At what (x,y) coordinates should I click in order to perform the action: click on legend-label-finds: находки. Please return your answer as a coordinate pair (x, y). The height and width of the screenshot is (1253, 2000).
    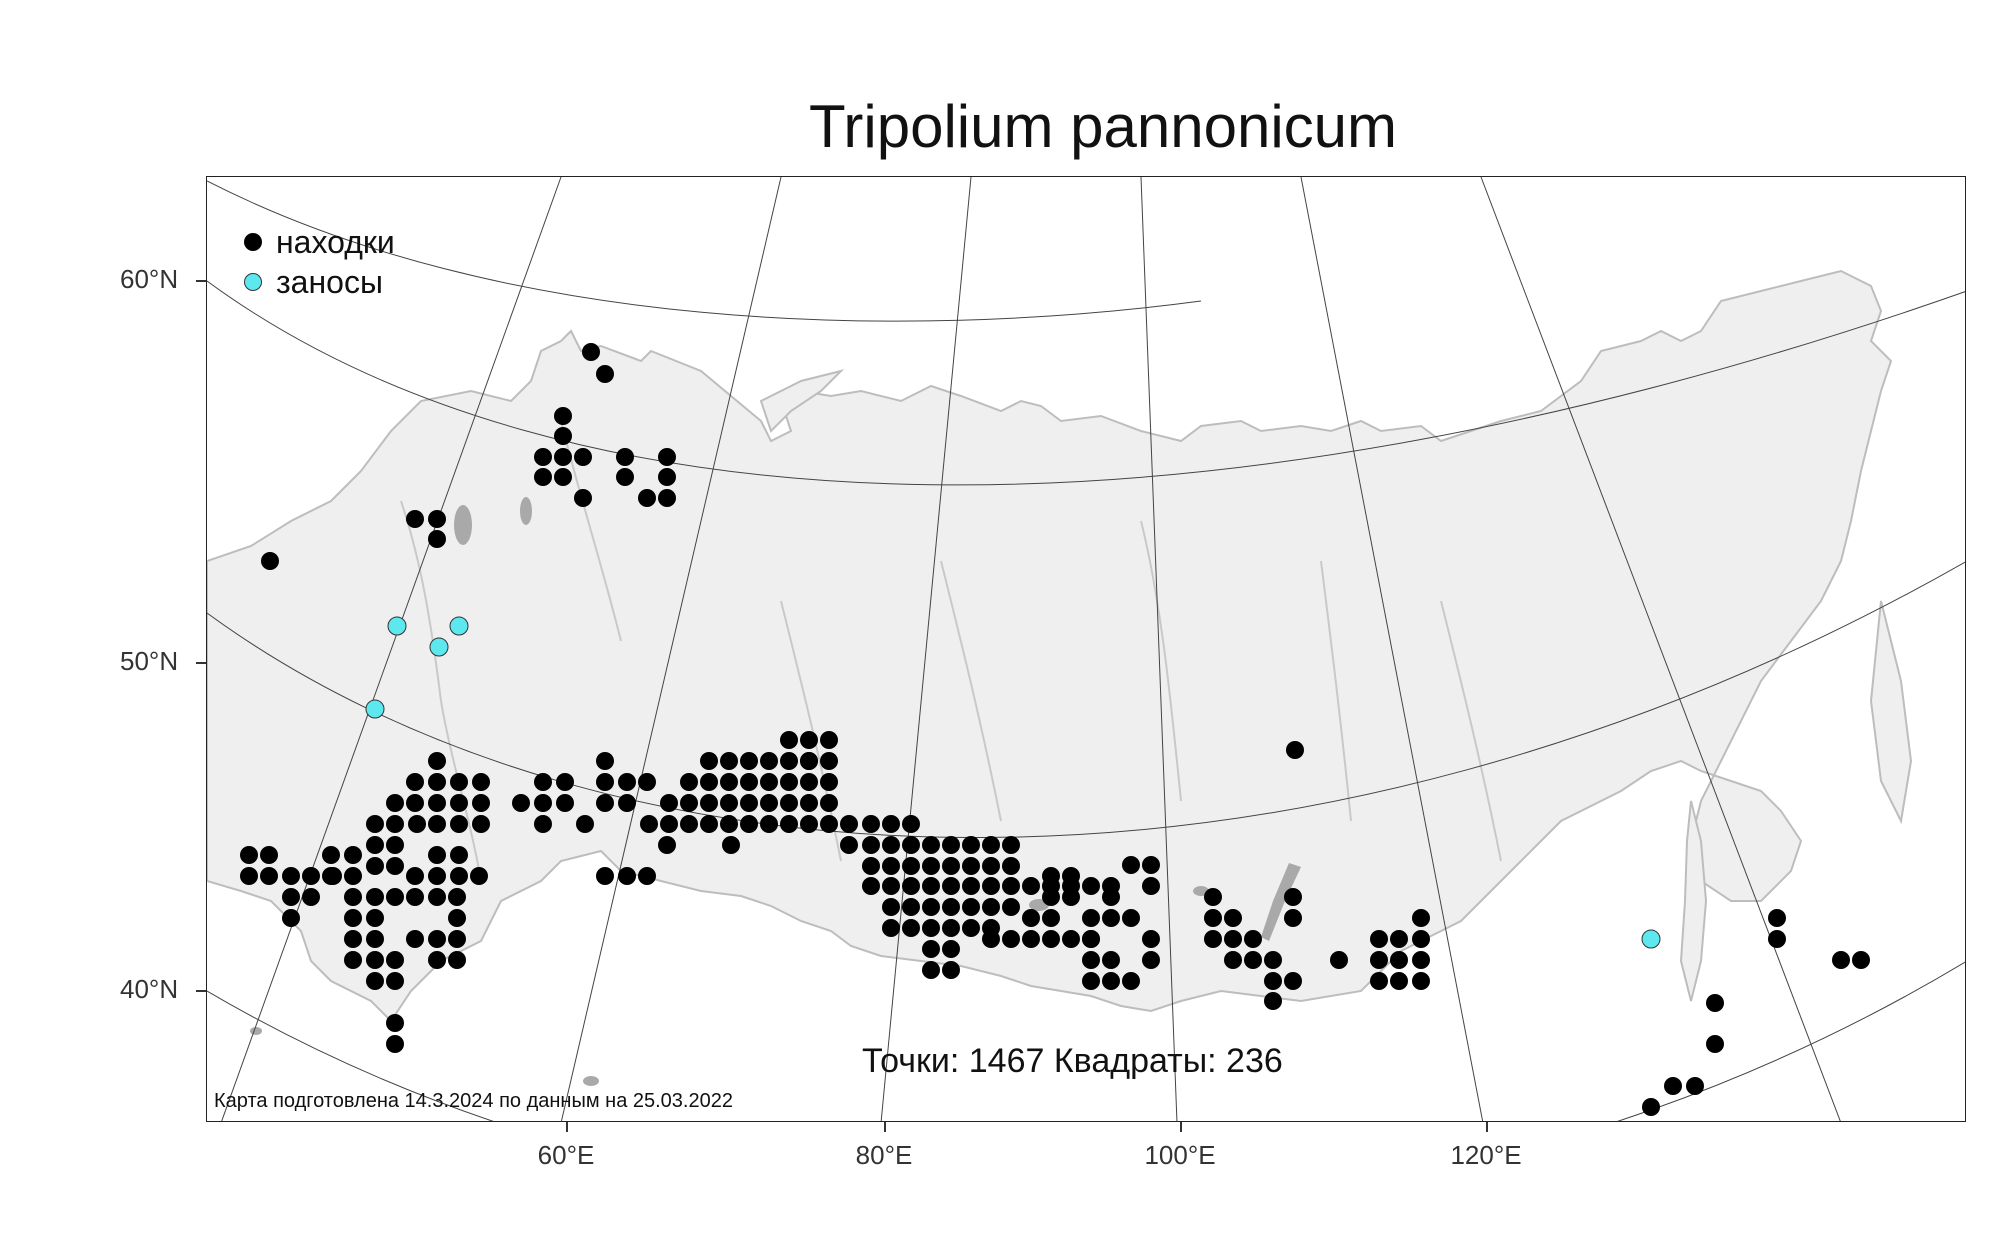
    Looking at the image, I should click on (335, 241).